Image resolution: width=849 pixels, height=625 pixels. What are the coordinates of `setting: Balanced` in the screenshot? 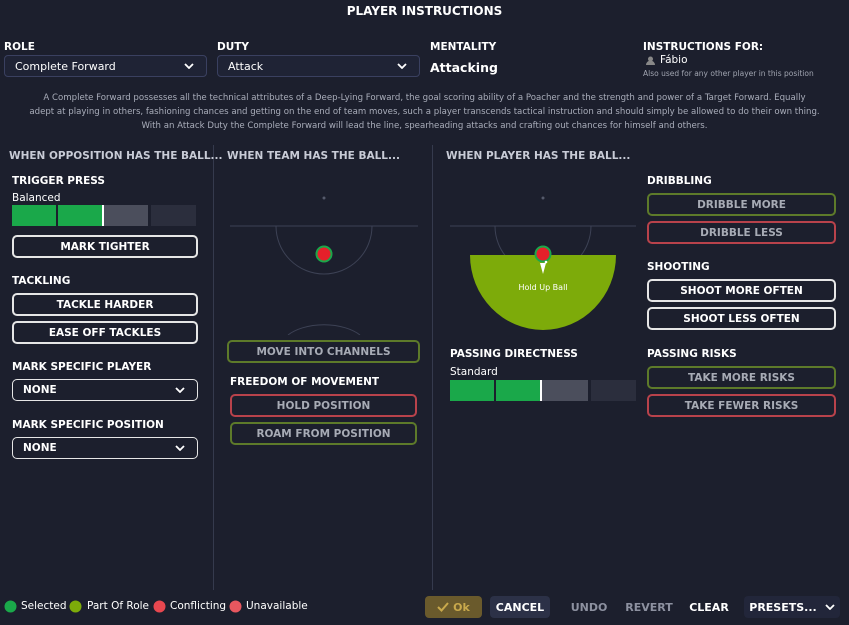 It's located at (36, 198).